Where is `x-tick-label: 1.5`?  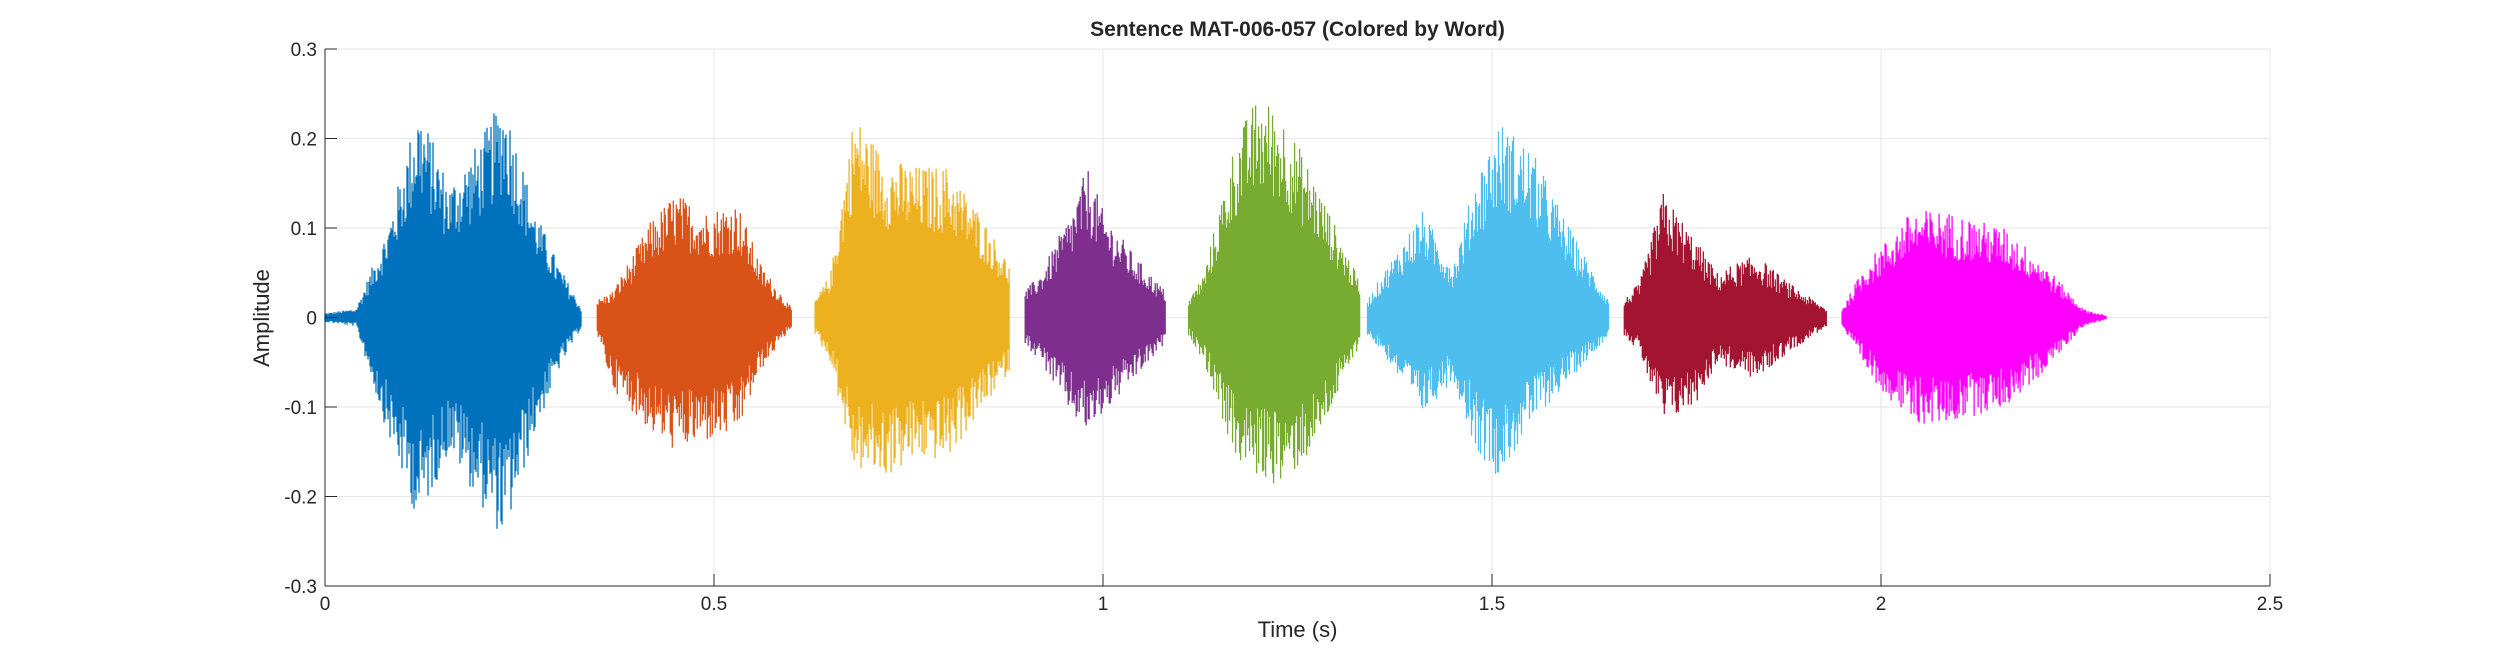
x-tick-label: 1.5 is located at coordinates (1492, 604).